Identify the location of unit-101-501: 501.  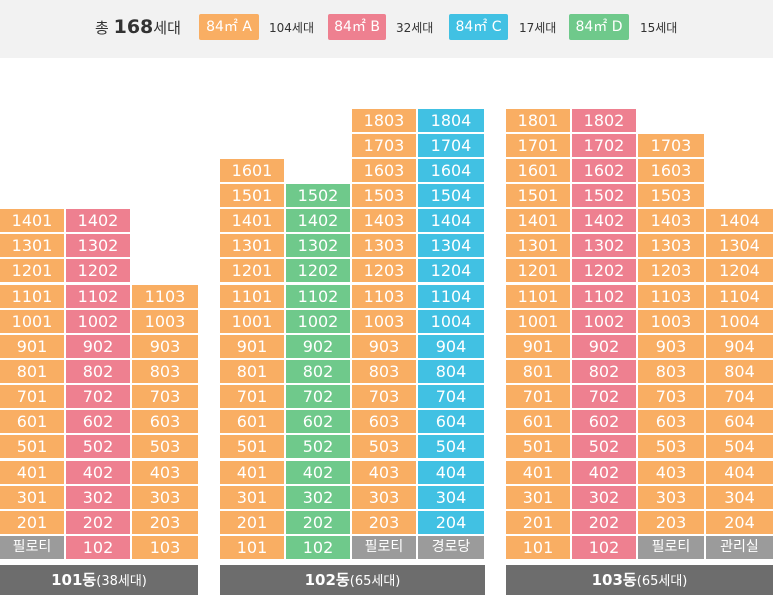
(32, 447).